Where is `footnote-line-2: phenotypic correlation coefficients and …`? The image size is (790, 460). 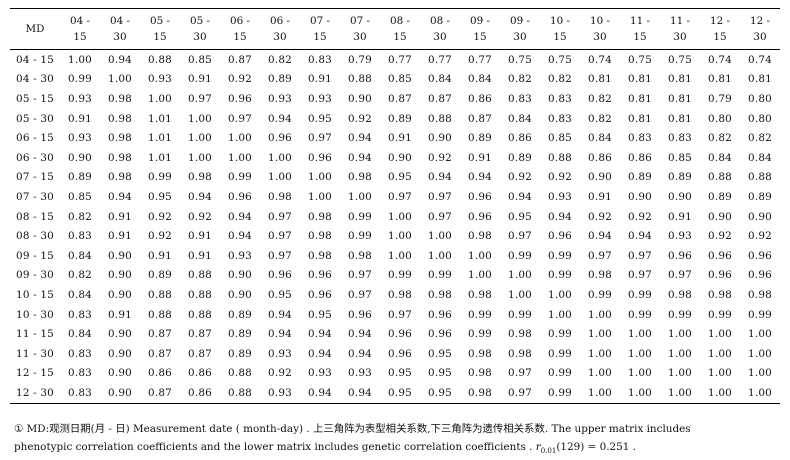 footnote-line-2: phenotypic correlation coefficients and … is located at coordinates (397, 449).